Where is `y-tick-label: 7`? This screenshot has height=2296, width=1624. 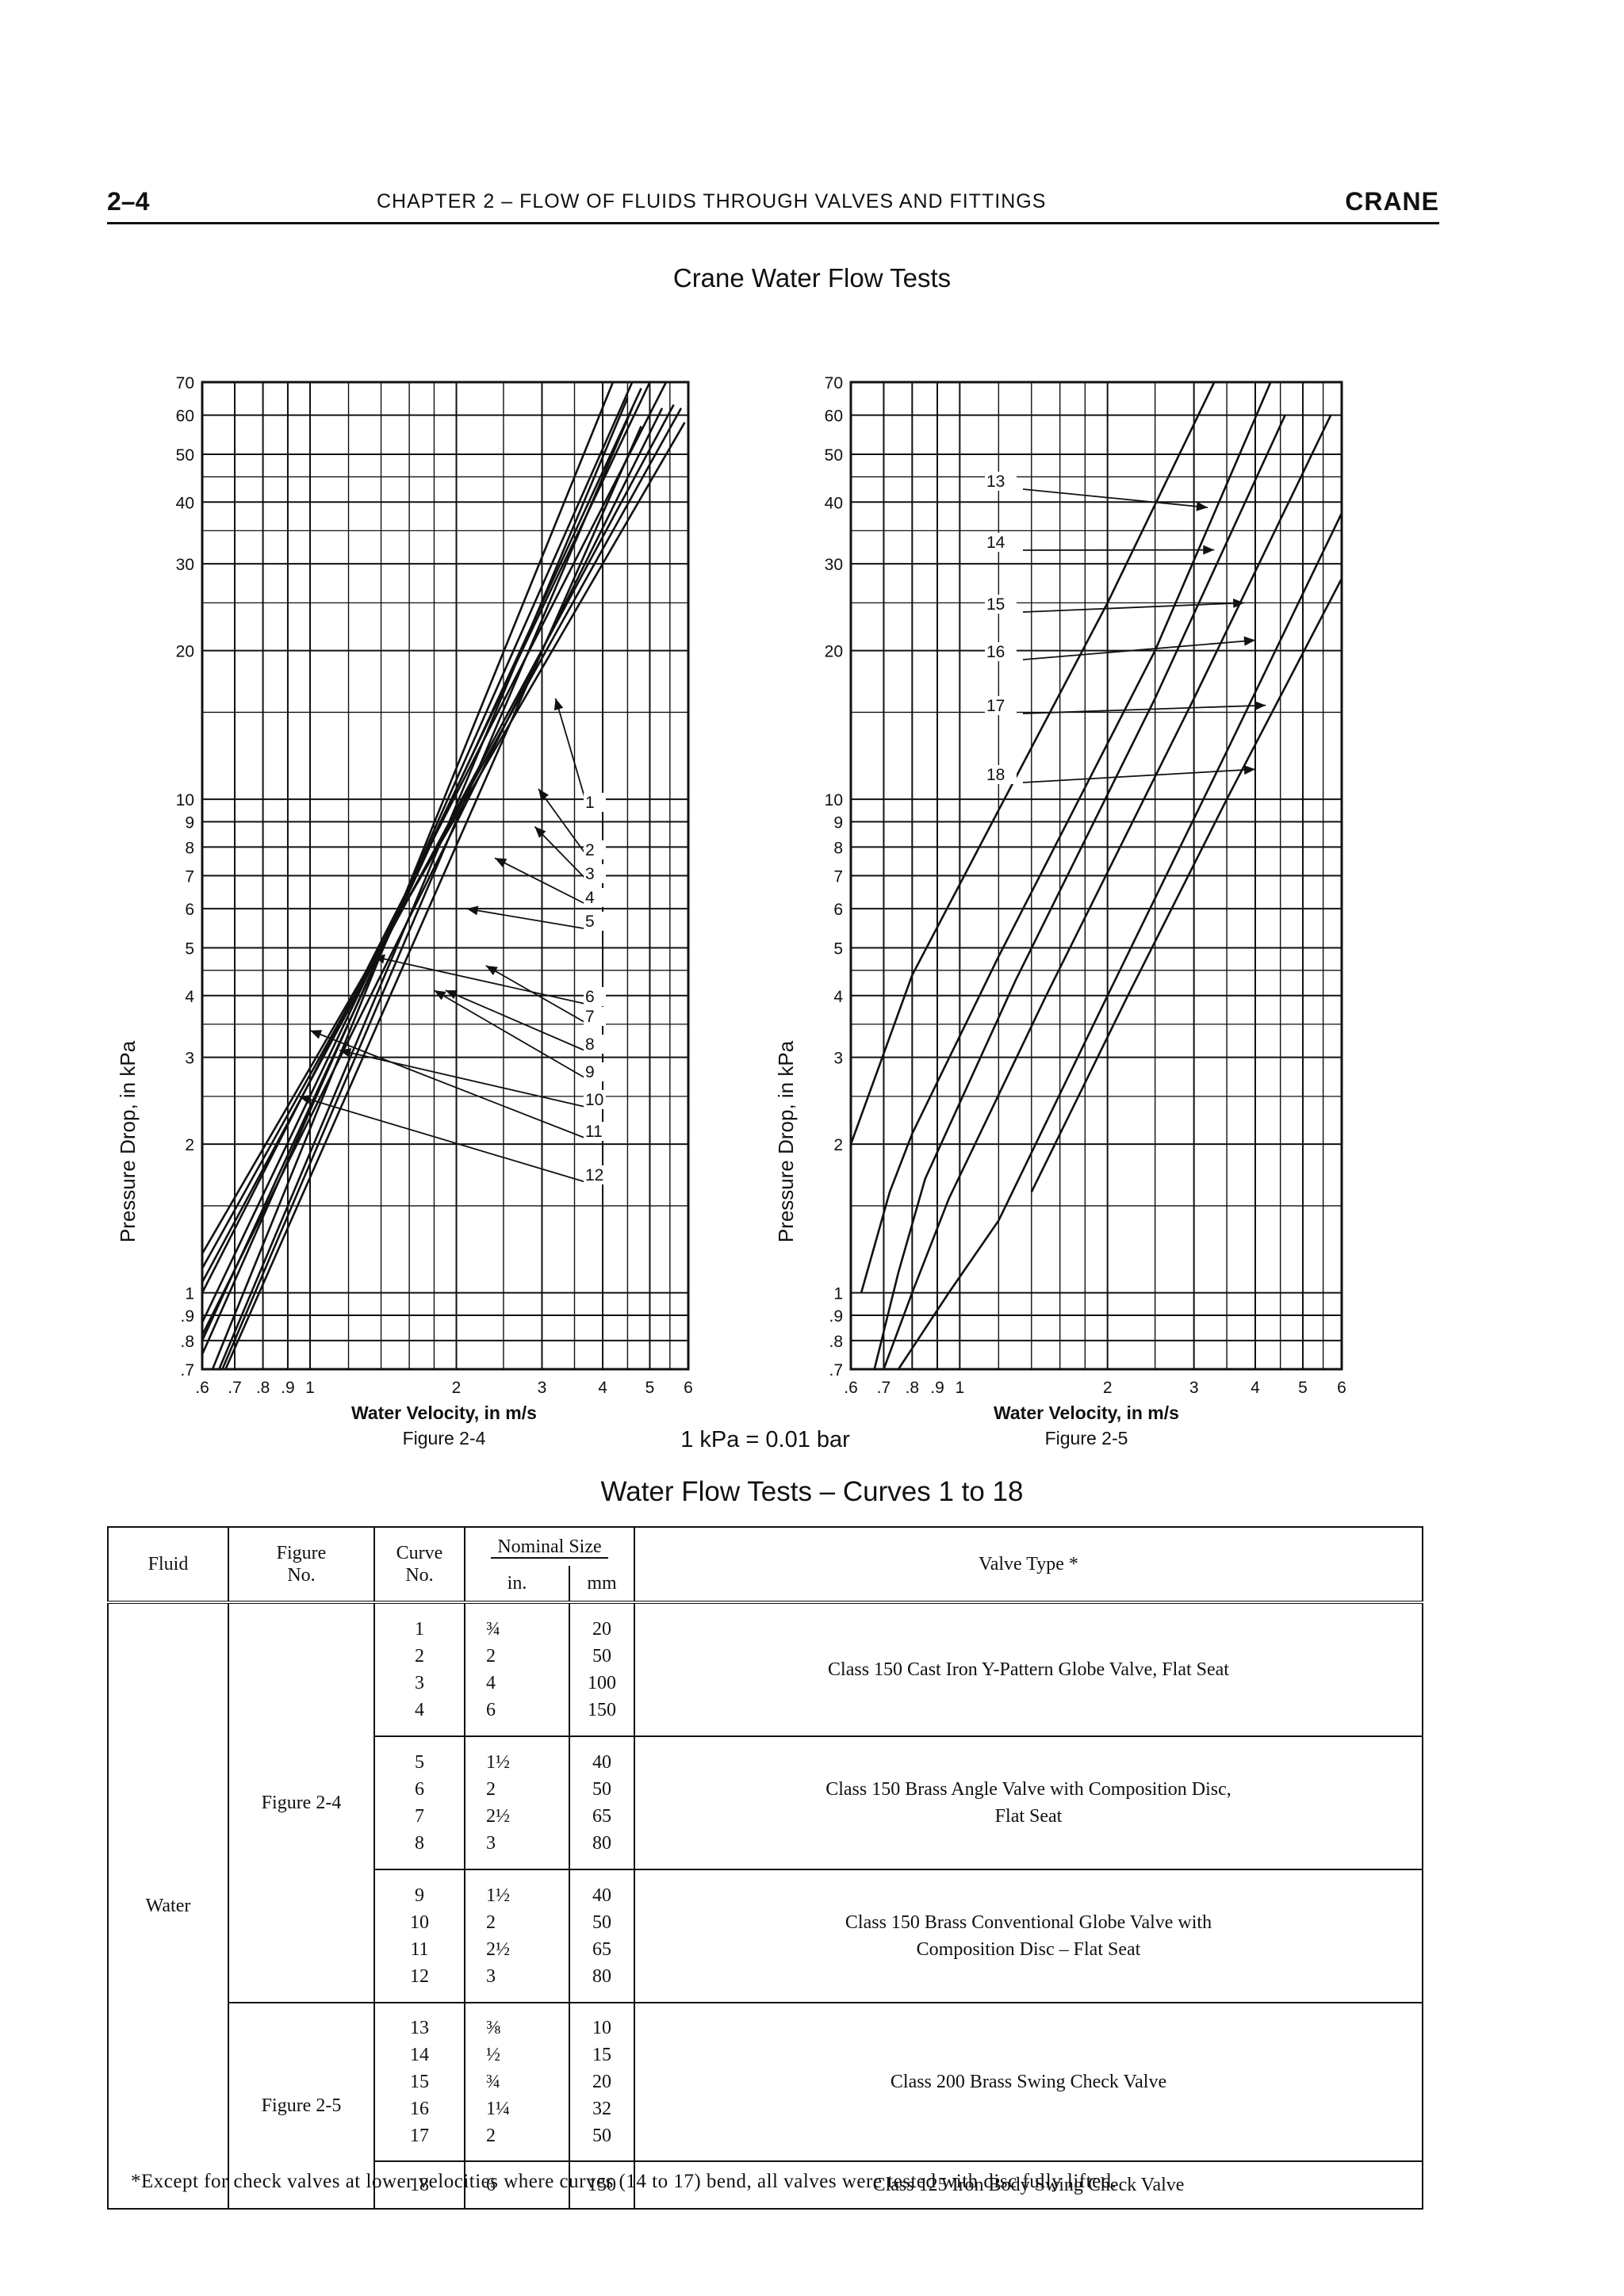 y-tick-label: 7 is located at coordinates (189, 877).